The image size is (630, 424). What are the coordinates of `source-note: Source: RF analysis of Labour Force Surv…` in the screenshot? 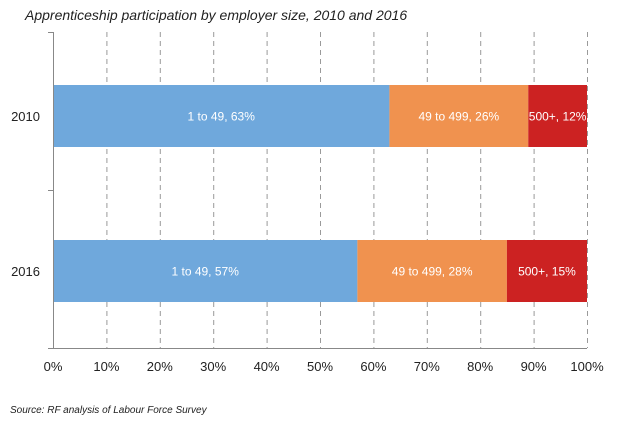 It's located at (108, 410).